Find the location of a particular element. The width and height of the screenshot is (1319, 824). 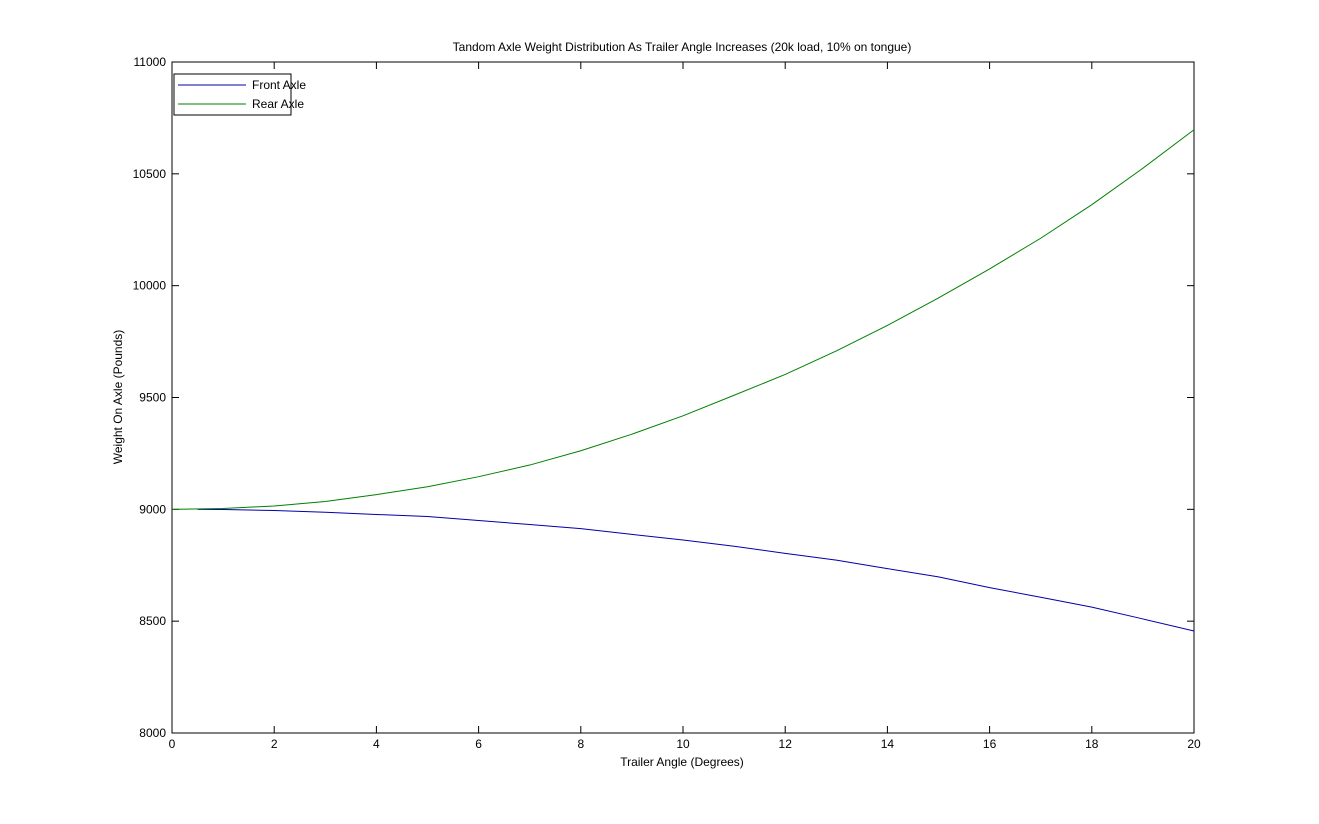

legend-label-front-axle: Front Axle is located at coordinates (279, 85).